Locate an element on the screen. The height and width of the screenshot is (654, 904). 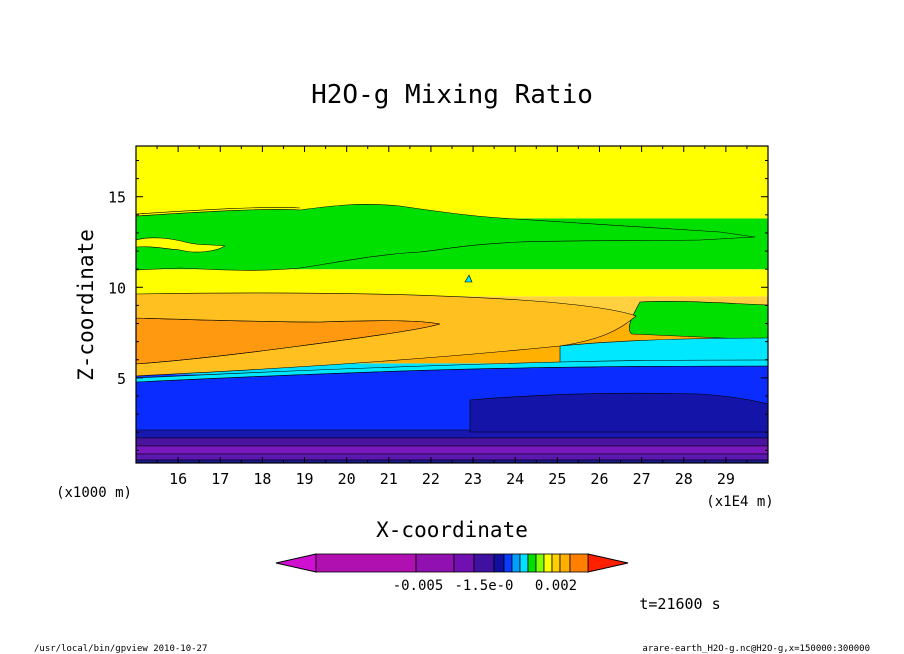
x-tick-label: 25 is located at coordinates (557, 479).